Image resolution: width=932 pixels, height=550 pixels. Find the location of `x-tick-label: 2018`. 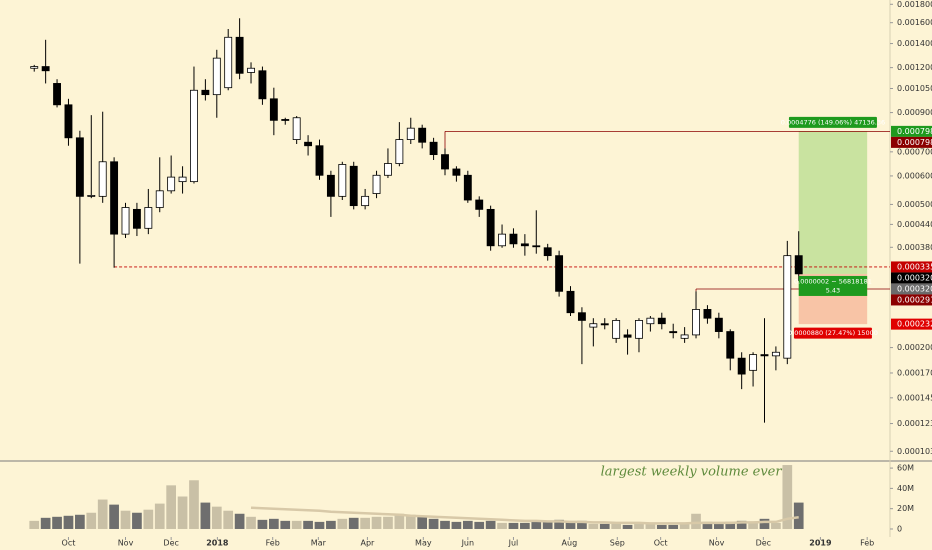

x-tick-label: 2018 is located at coordinates (217, 543).